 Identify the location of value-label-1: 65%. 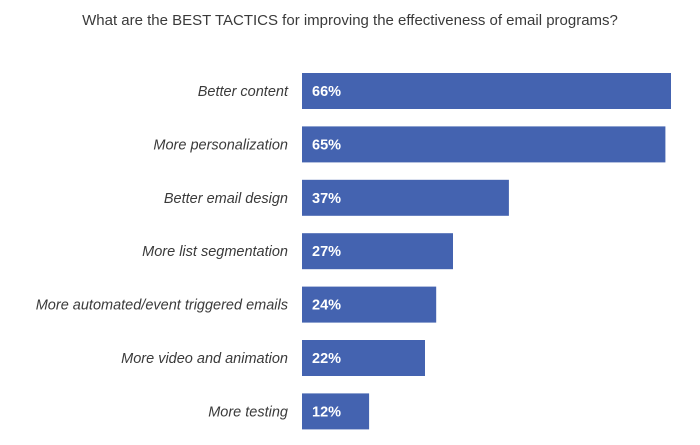
(326, 145).